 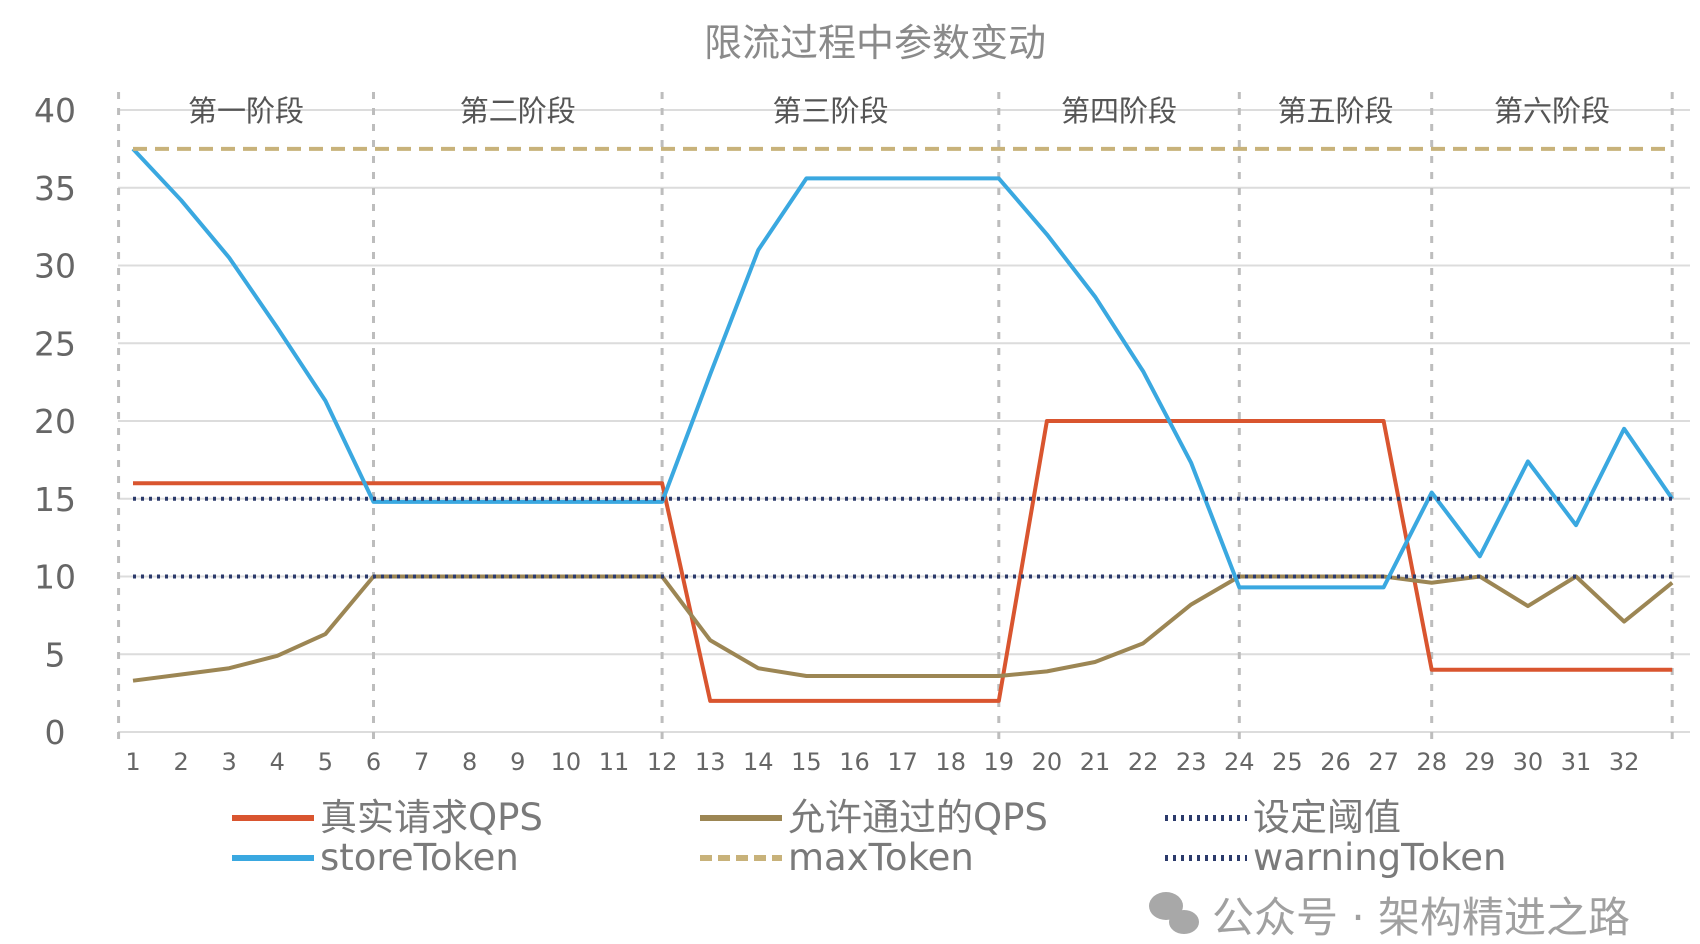 I want to click on x-tick-label: 26, so click(x=1335, y=762).